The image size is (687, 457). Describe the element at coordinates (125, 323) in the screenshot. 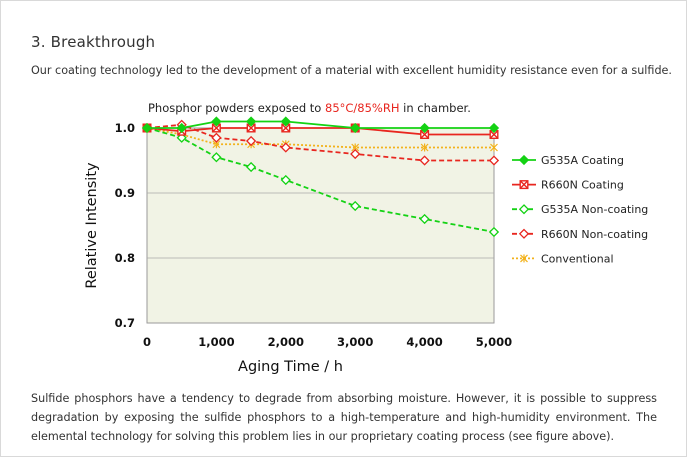

I see `y-tick-label: 0.7` at that location.